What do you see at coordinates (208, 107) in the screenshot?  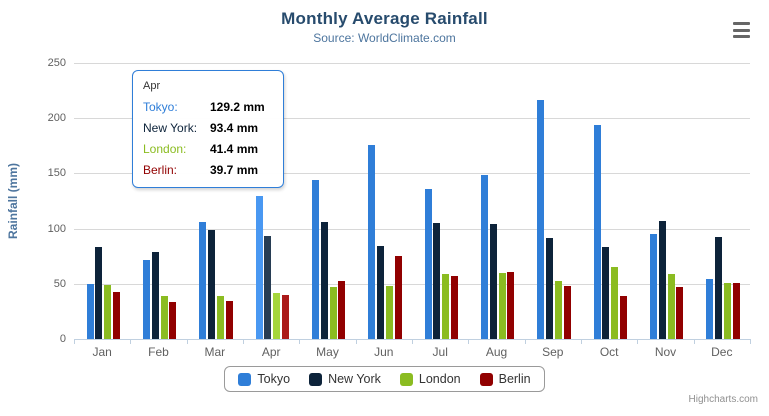 I see `tooltip-row-tokyo: Tokyo: 129.2 mm` at bounding box center [208, 107].